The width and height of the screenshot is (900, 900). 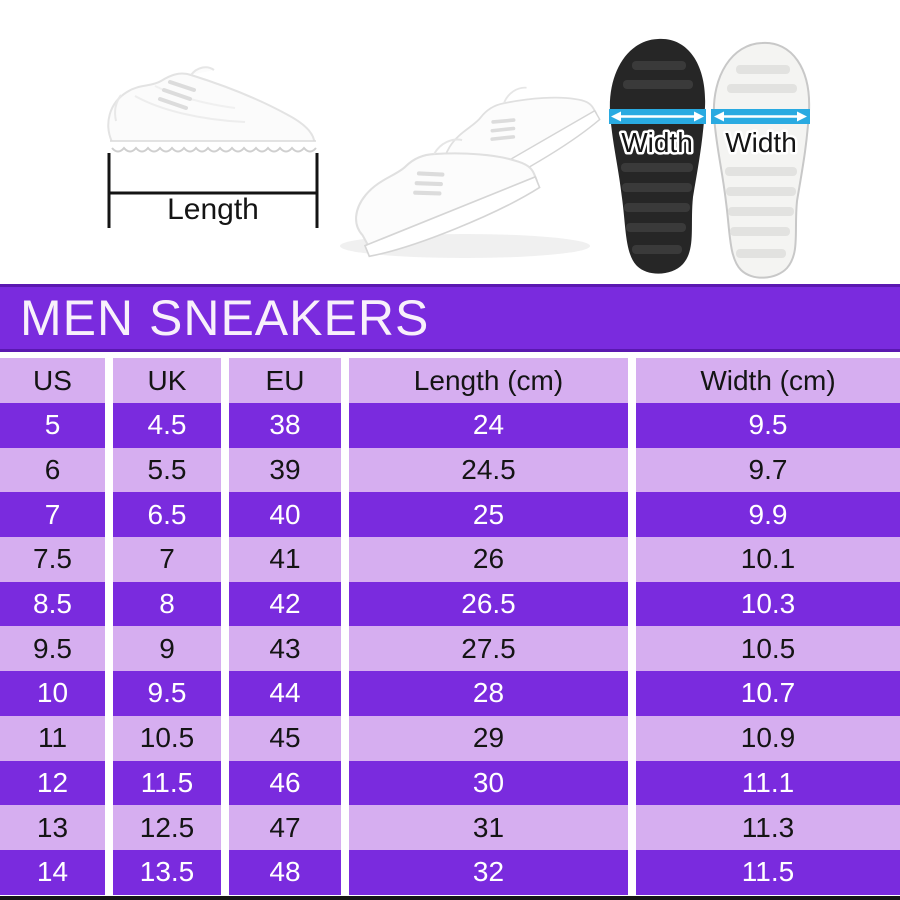 I want to click on bottom-border, so click(x=450, y=897).